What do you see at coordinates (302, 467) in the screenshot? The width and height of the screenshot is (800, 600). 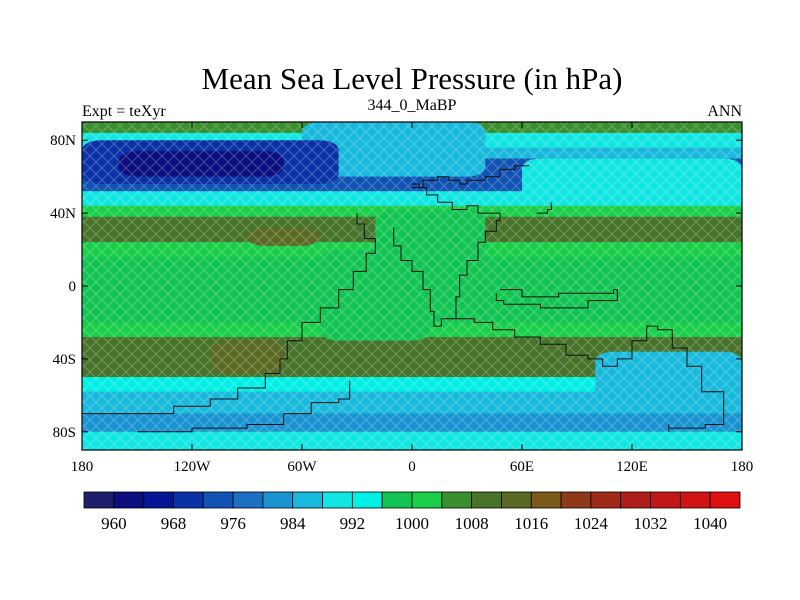 I see `x-tick-label-2: 60W` at bounding box center [302, 467].